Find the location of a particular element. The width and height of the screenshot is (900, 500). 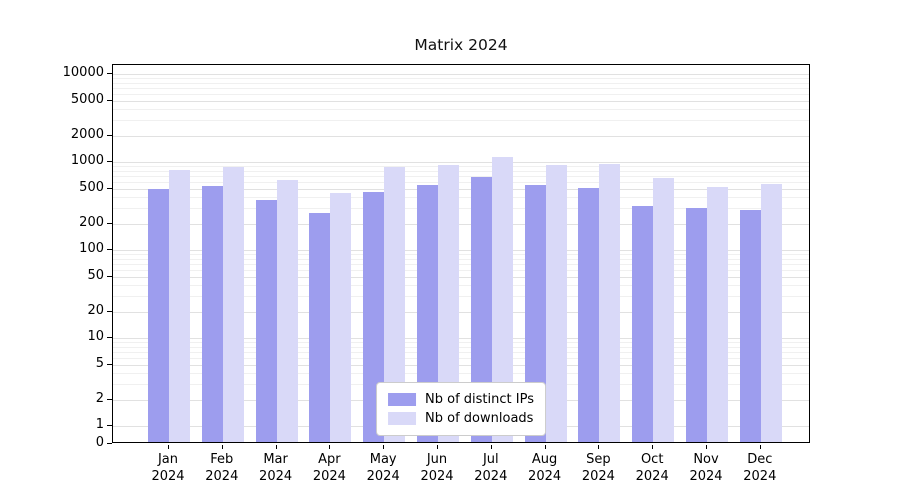

y-tick-label: 10 is located at coordinates (95, 336).